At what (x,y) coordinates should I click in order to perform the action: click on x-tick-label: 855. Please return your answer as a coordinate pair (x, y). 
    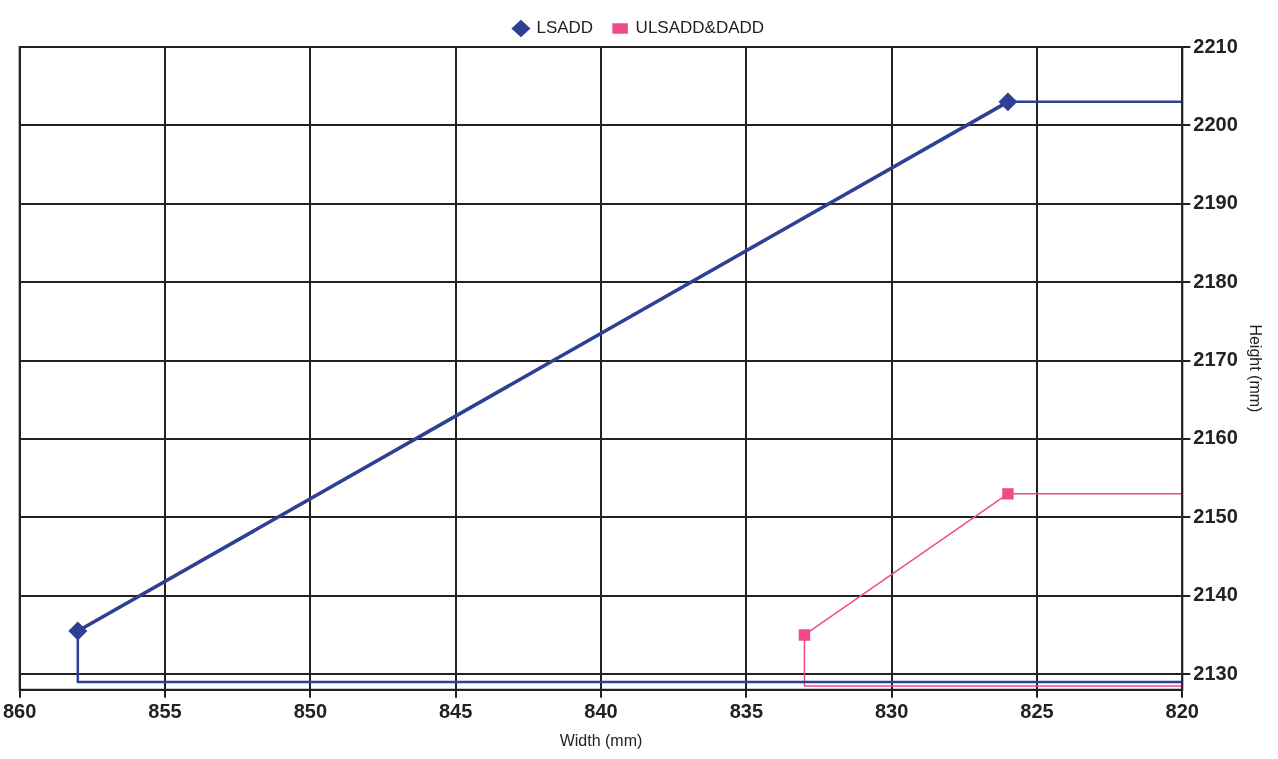
    Looking at the image, I should click on (165, 711).